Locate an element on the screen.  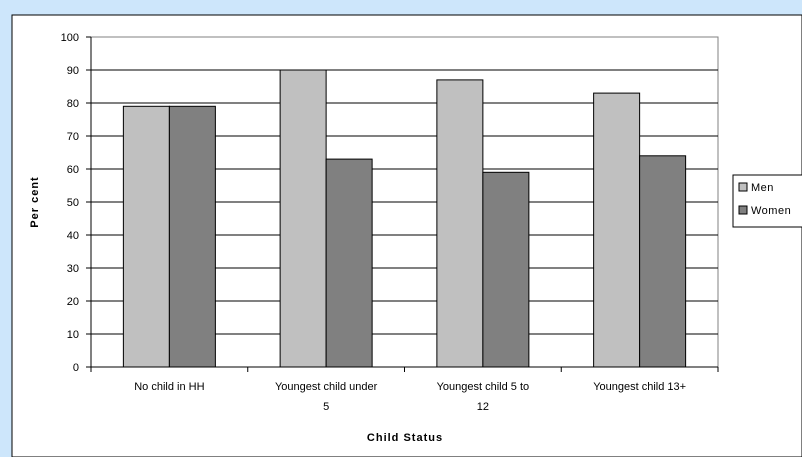
legend-swatch-women is located at coordinates (743, 210).